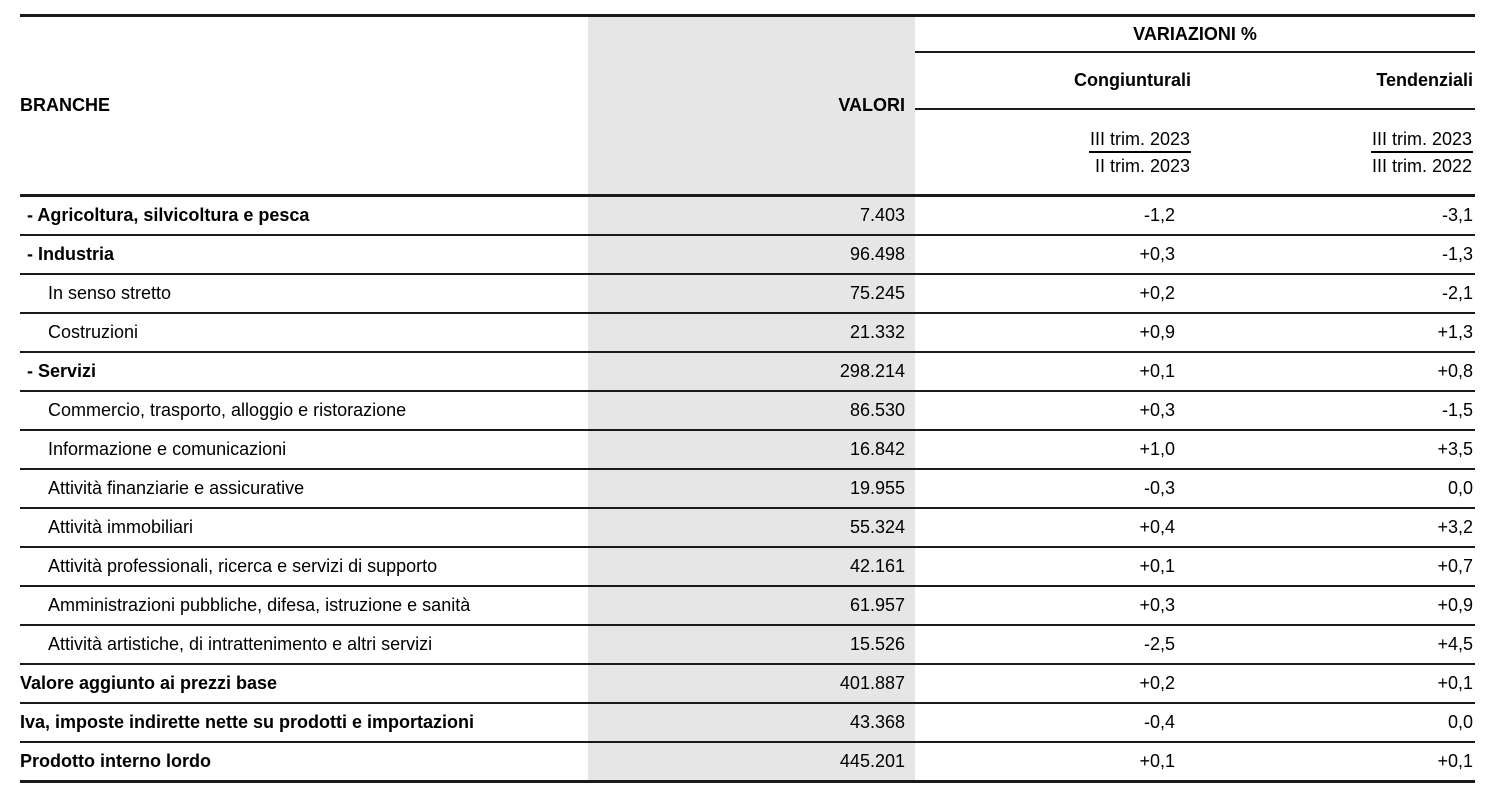  Describe the element at coordinates (1455, 332) in the screenshot. I see `tendenziali-value: +1,3` at that location.